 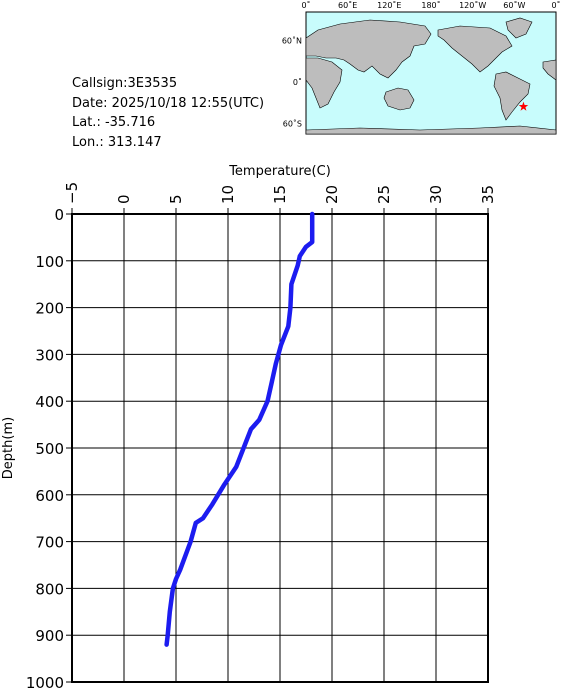 I want to click on map-lon-label: 60˚E, so click(x=347, y=5).